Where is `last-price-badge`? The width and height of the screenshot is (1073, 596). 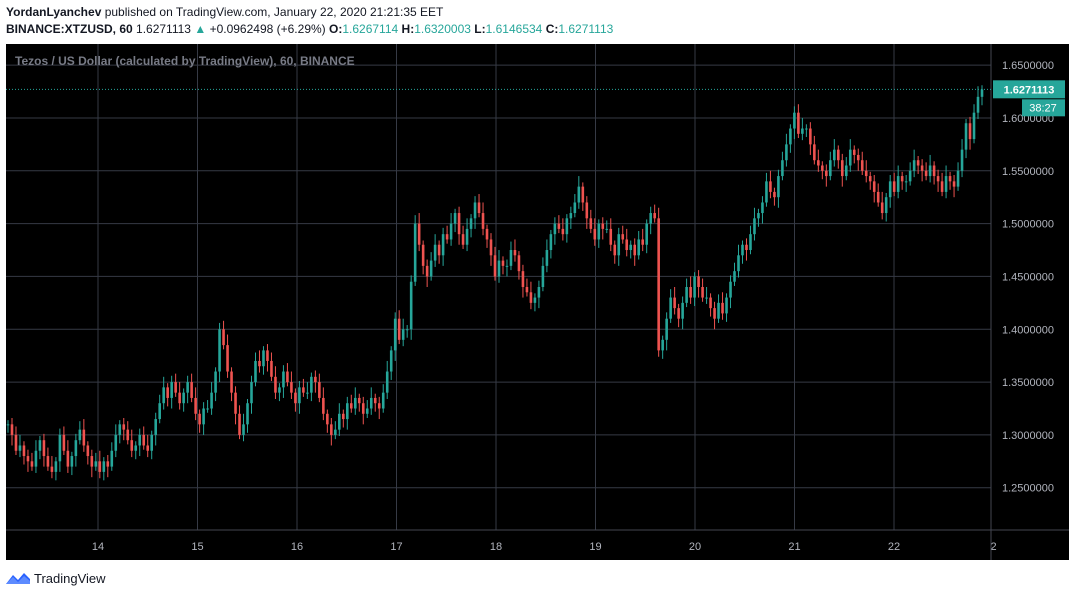
last-price-badge is located at coordinates (1029, 89).